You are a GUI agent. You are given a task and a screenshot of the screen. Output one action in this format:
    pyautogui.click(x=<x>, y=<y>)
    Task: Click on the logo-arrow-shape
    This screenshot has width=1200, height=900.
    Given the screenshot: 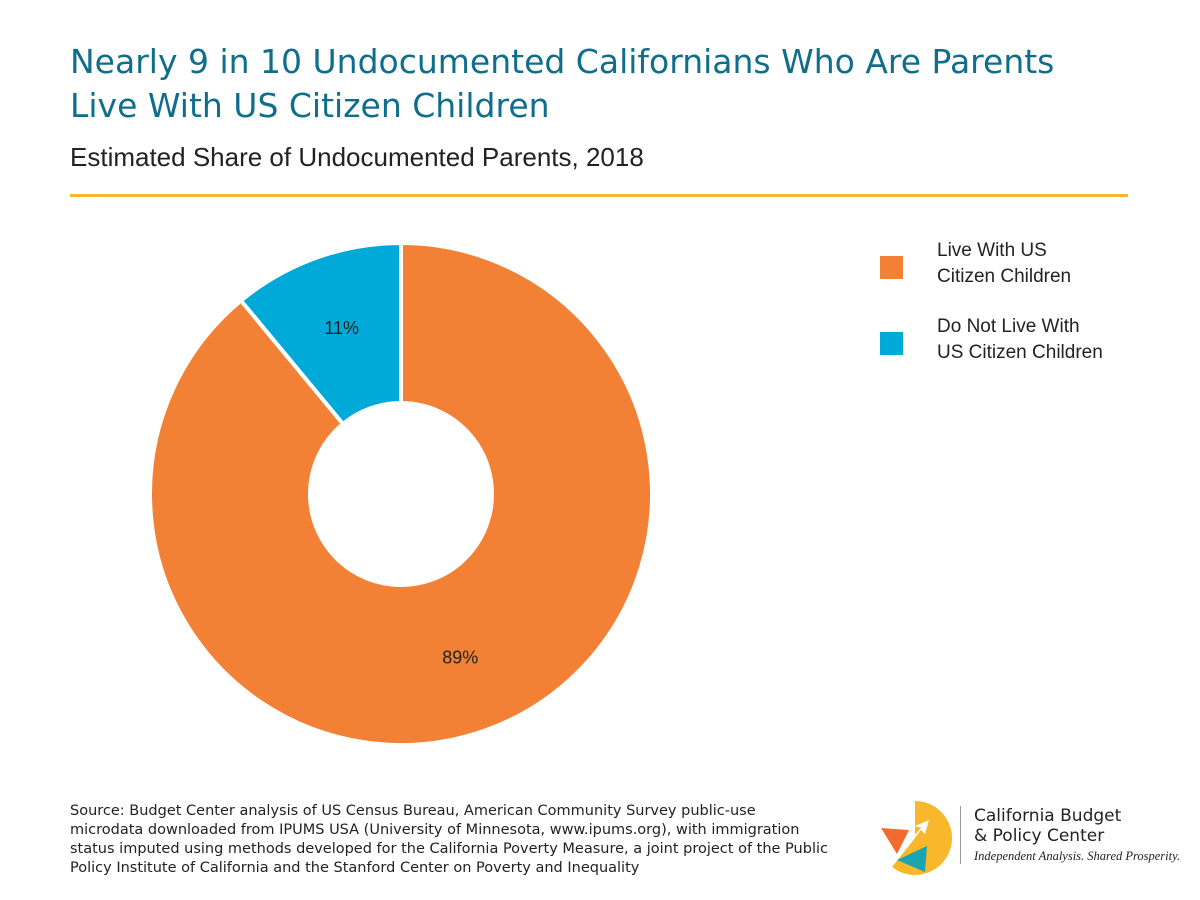 What is the action you would take?
    pyautogui.click(x=913, y=839)
    